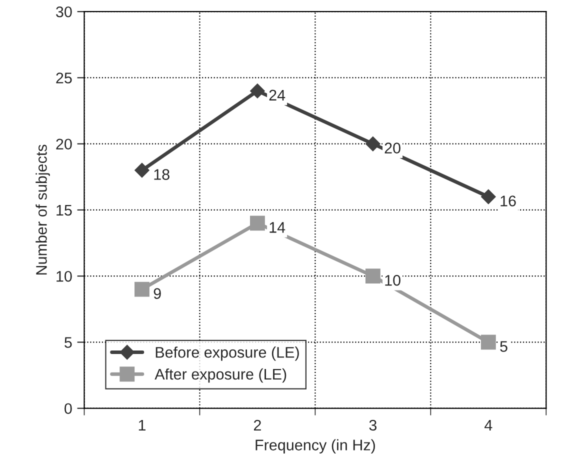 Image resolution: width=581 pixels, height=464 pixels. What do you see at coordinates (392, 280) in the screenshot?
I see `data-label: 10` at bounding box center [392, 280].